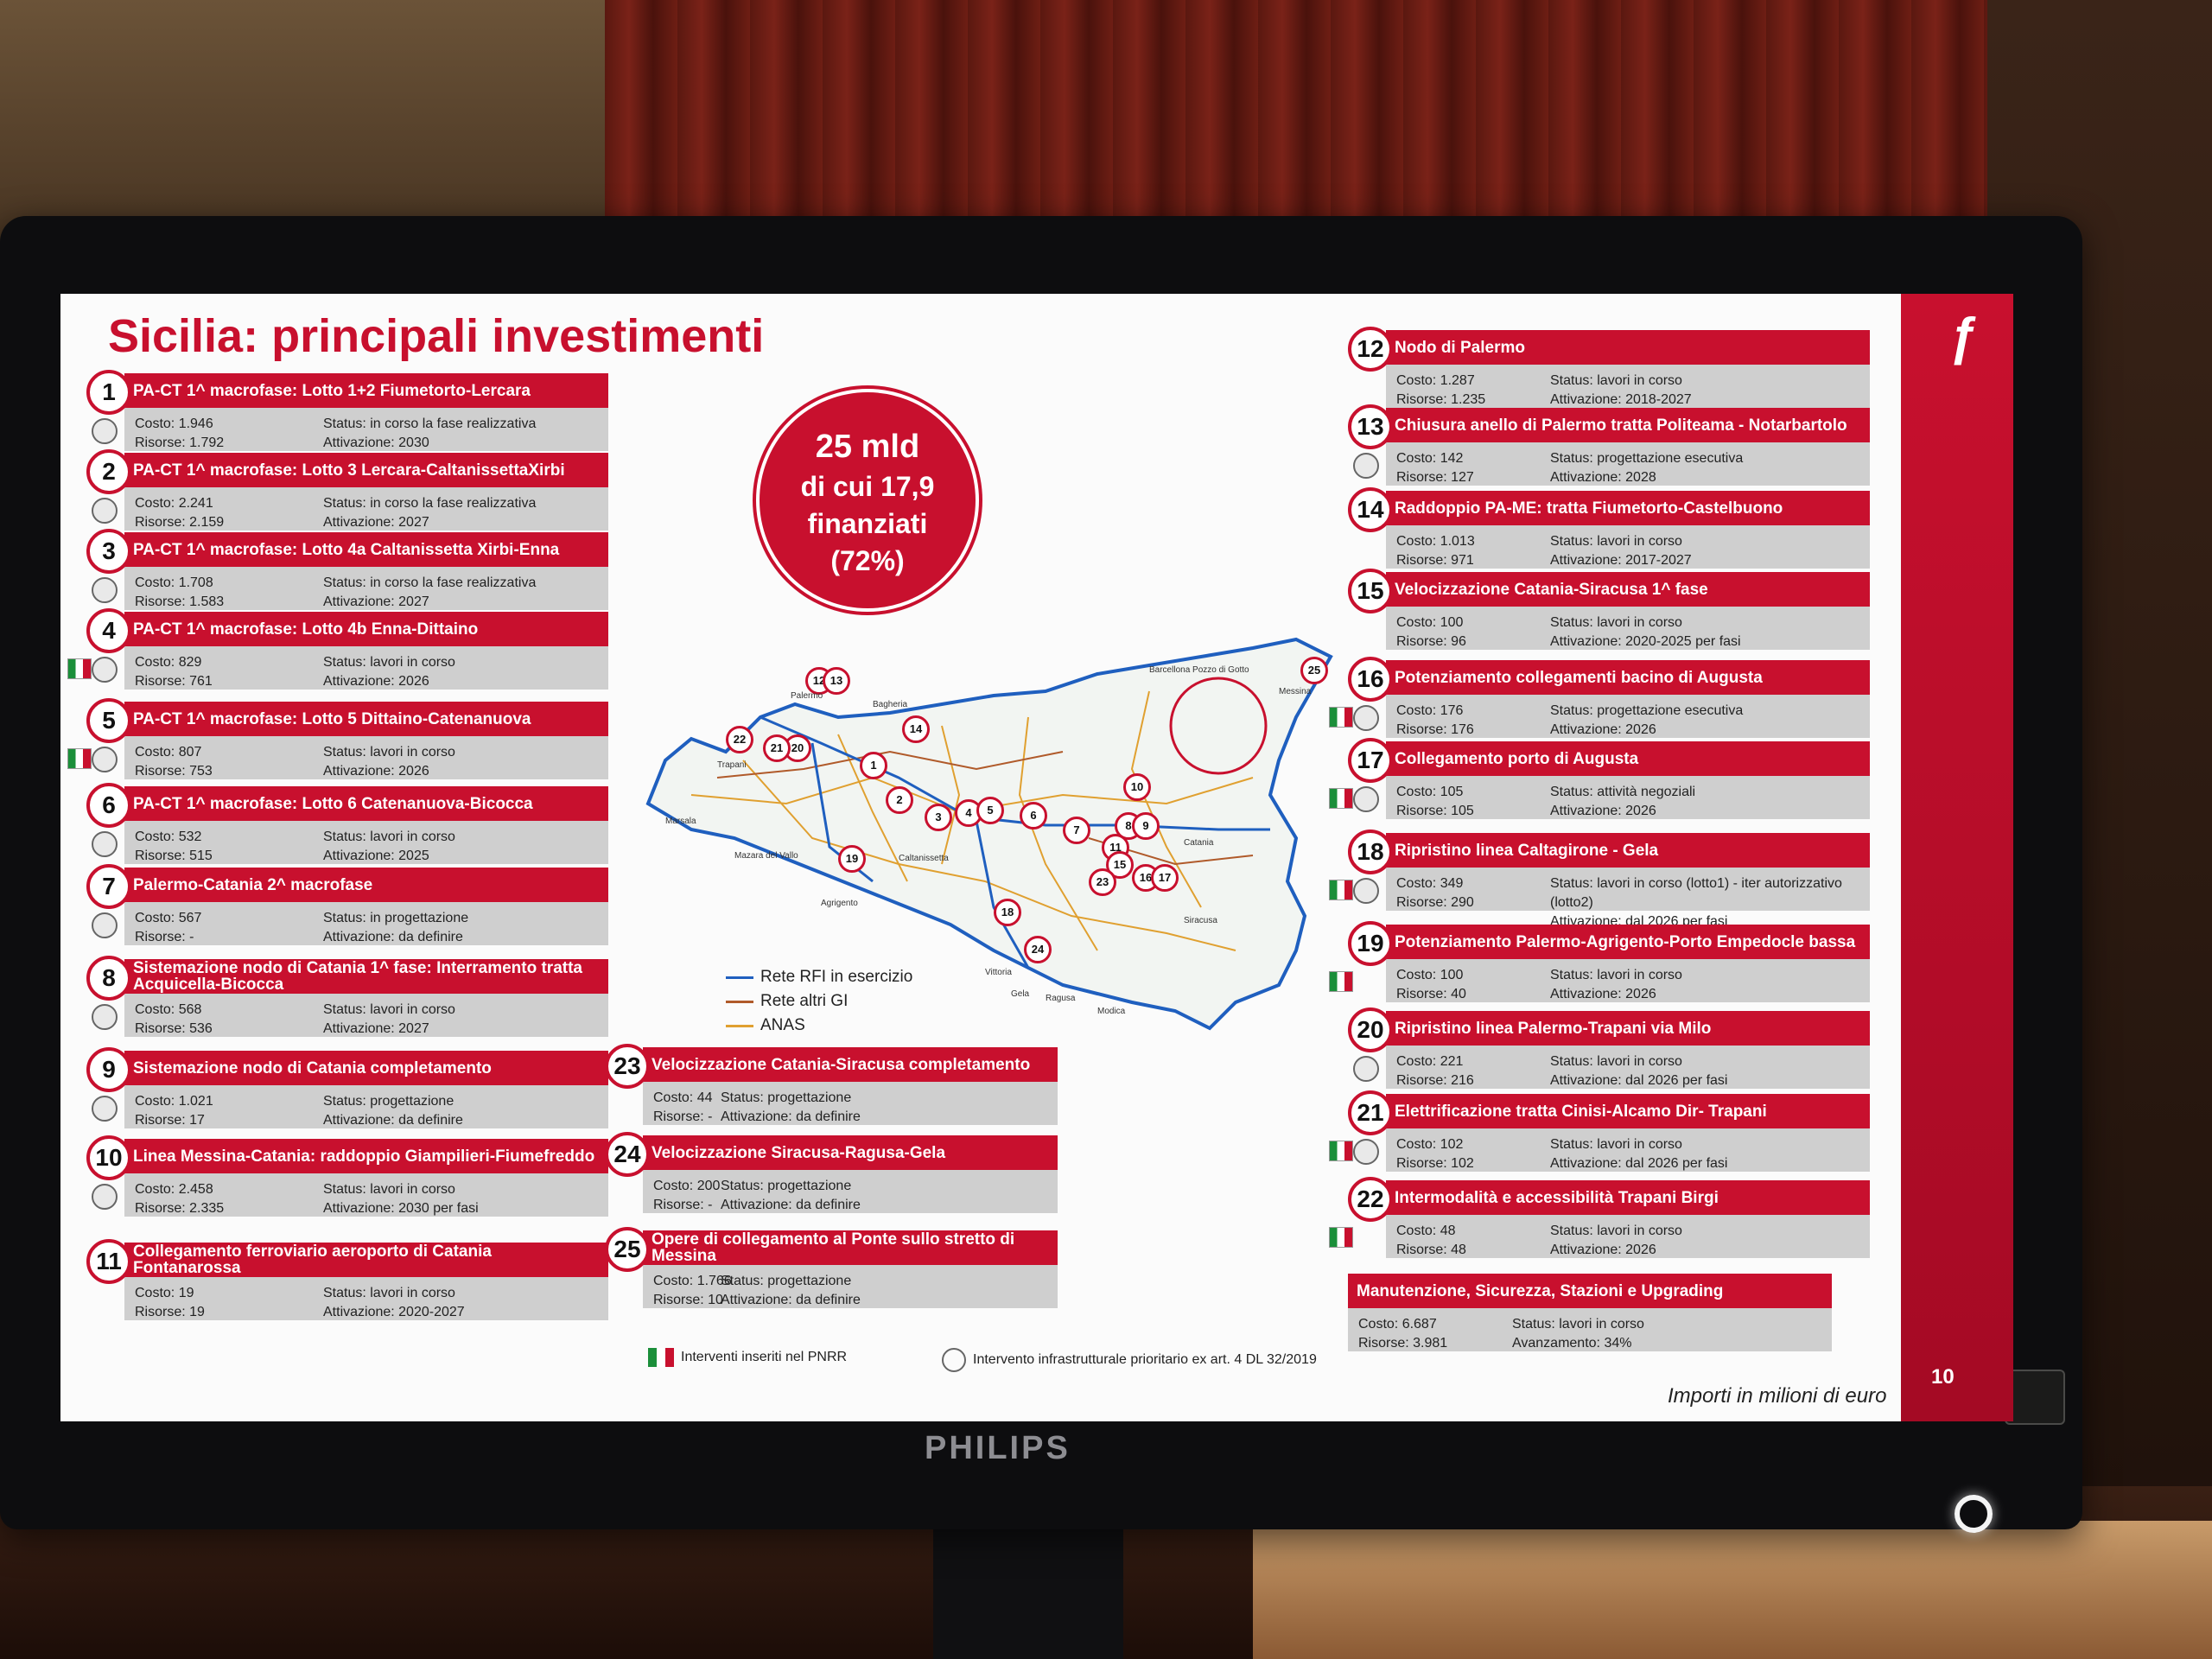 This screenshot has height=1659, width=2212. I want to click on project-resources: Risorse: 10, so click(688, 1300).